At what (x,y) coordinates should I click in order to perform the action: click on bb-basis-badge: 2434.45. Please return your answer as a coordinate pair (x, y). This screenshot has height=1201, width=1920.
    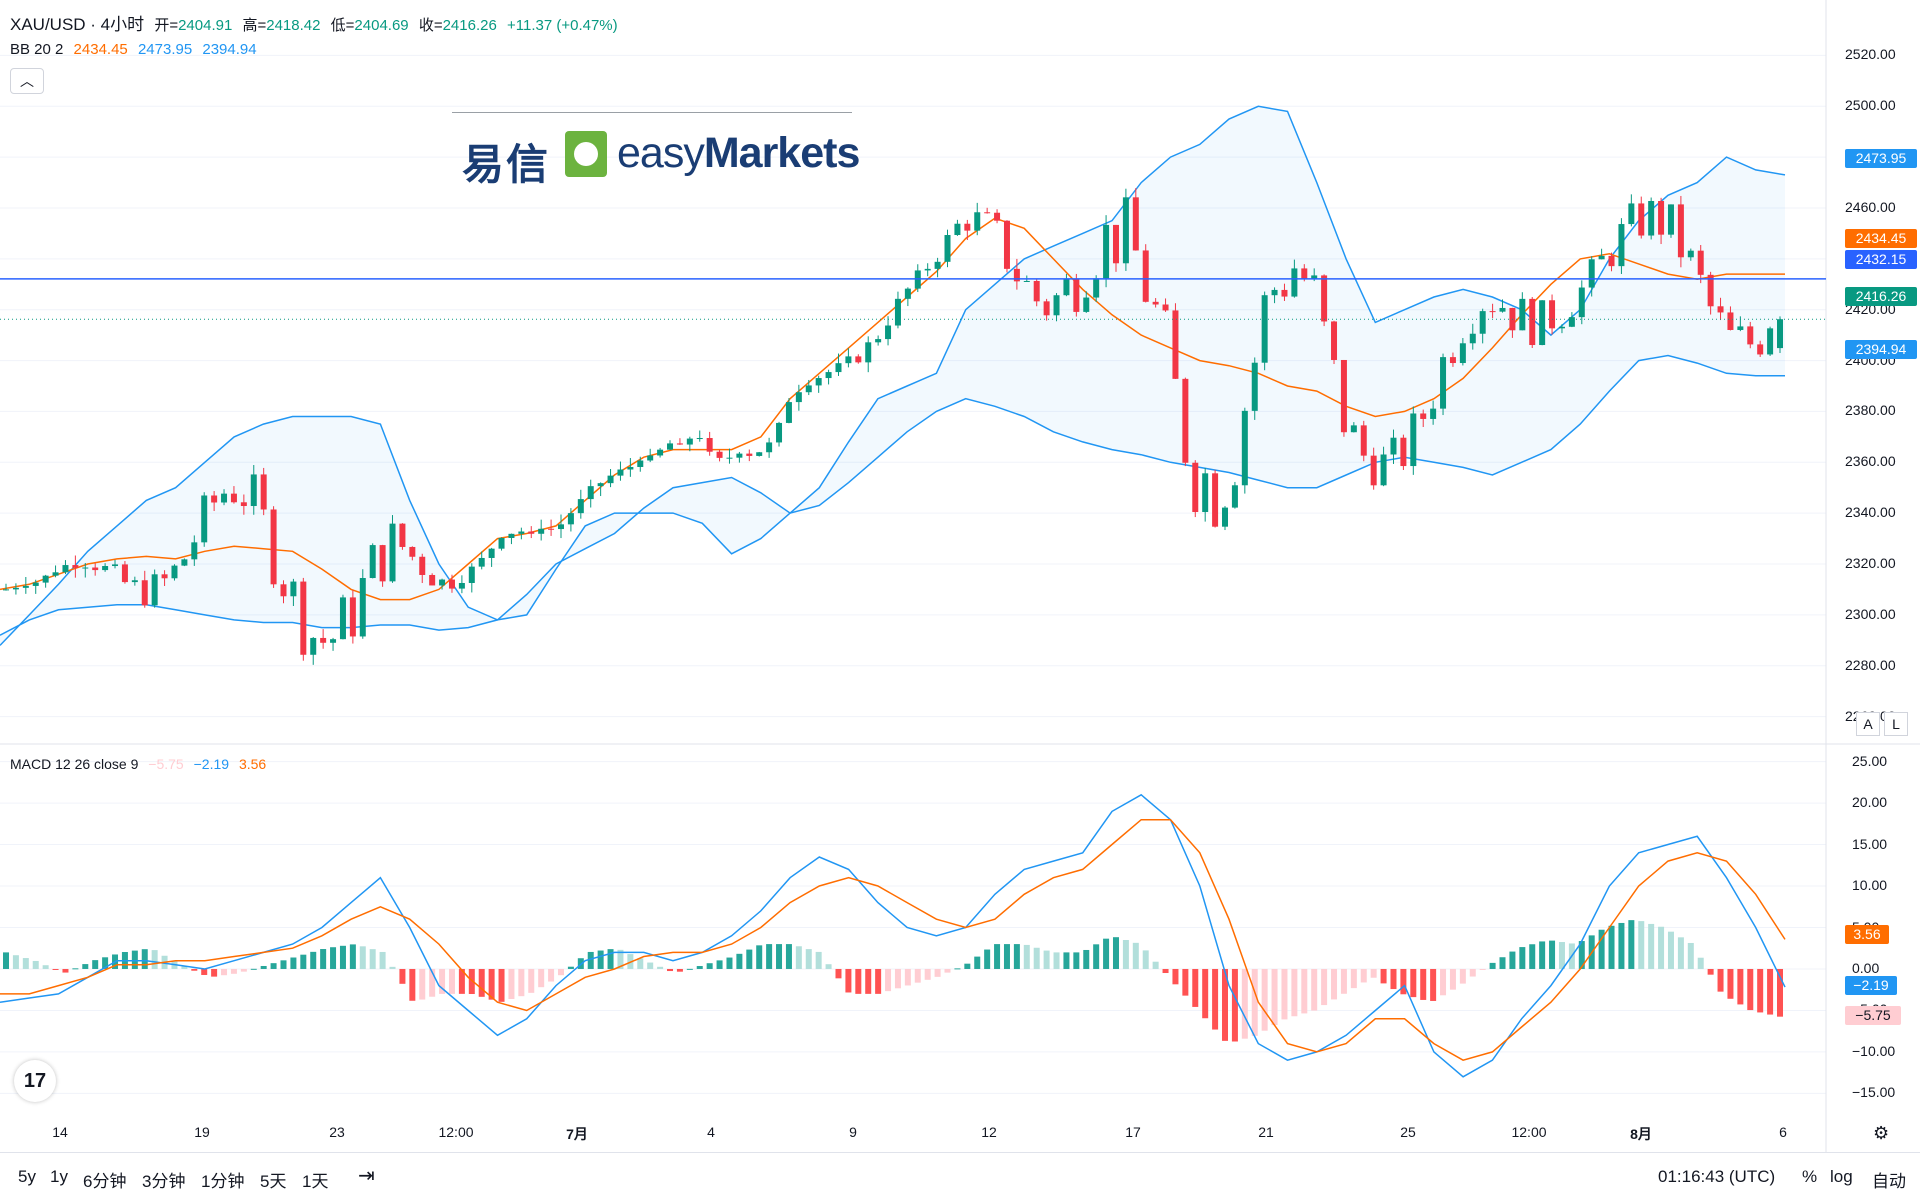
    Looking at the image, I should click on (1881, 238).